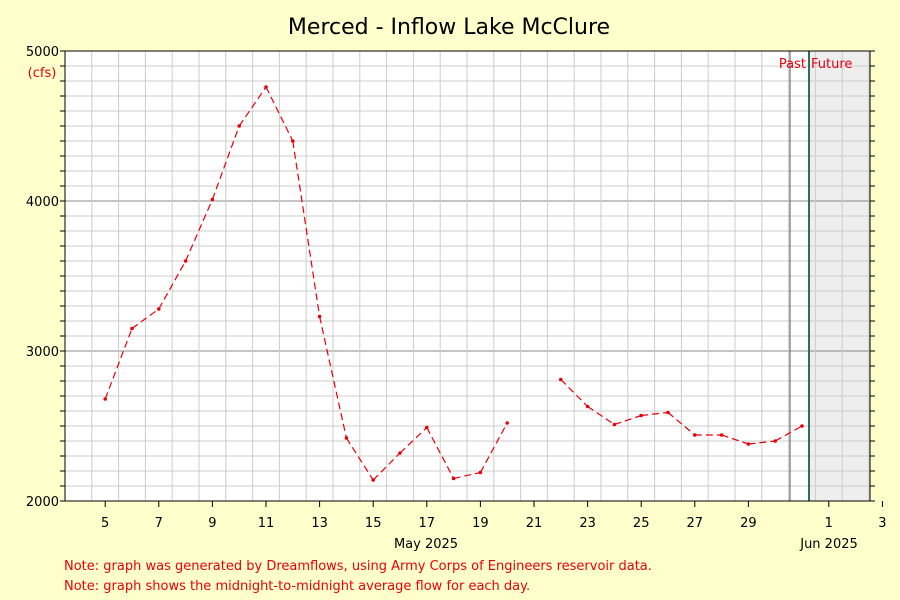  What do you see at coordinates (373, 523) in the screenshot?
I see `x-tick-label: 15` at bounding box center [373, 523].